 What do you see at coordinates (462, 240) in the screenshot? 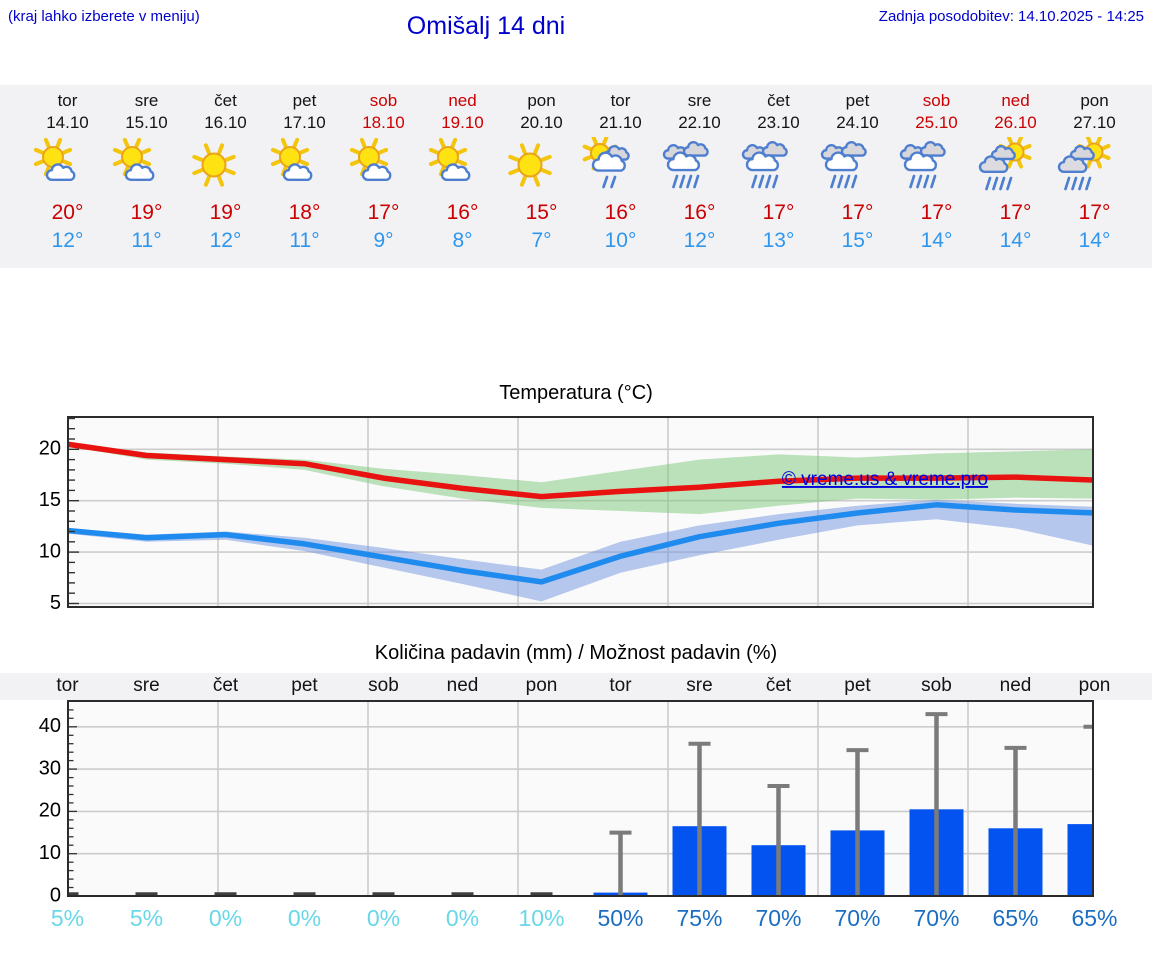
I see `low-temp: 8°` at bounding box center [462, 240].